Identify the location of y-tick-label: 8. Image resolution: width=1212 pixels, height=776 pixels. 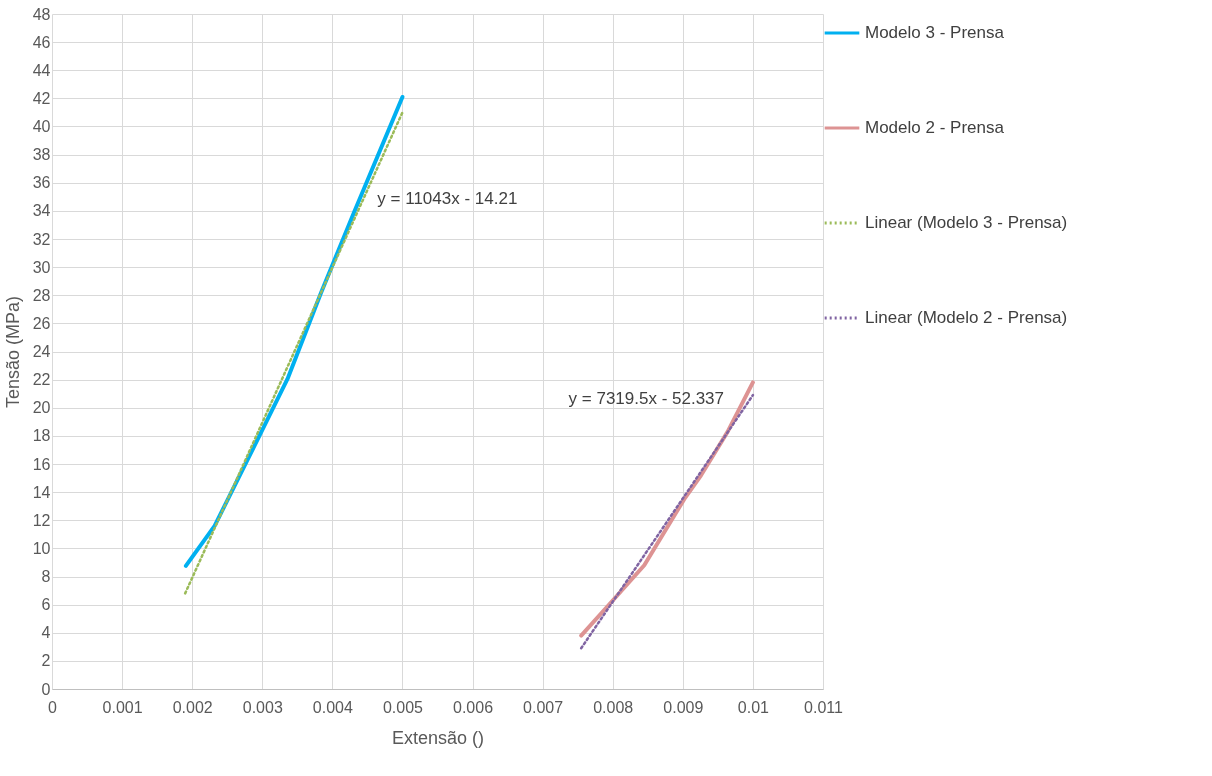
(46, 576).